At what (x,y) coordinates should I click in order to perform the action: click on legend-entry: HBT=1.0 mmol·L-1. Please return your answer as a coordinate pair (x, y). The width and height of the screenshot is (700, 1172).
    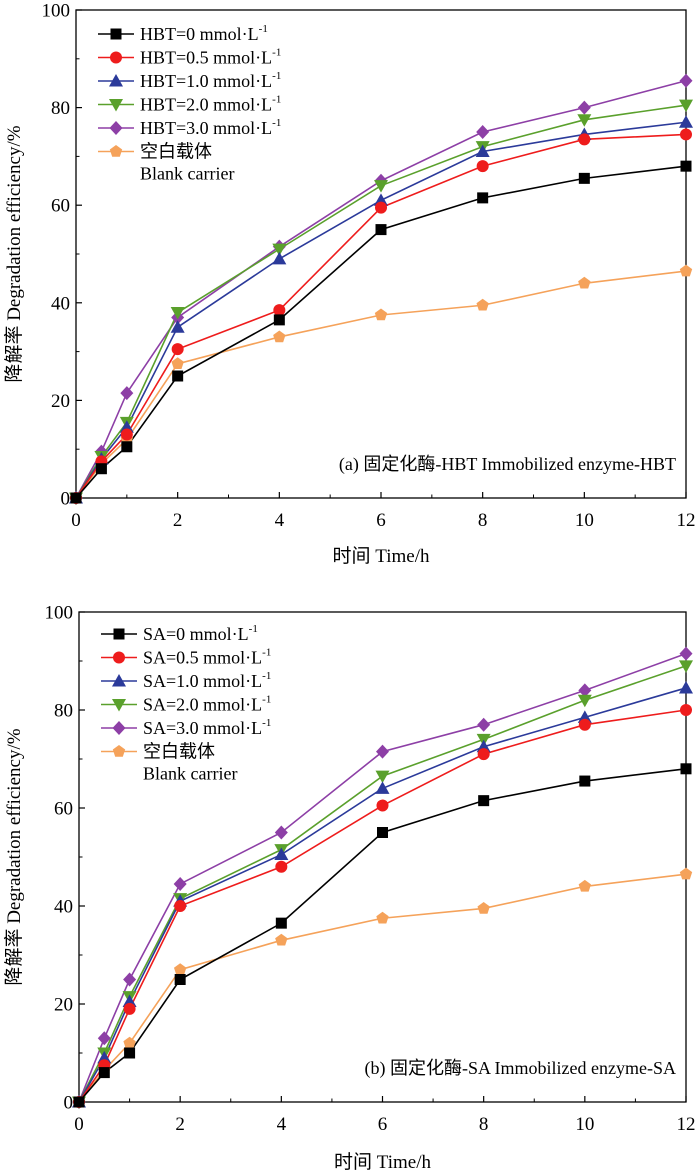
    Looking at the image, I should click on (210, 80).